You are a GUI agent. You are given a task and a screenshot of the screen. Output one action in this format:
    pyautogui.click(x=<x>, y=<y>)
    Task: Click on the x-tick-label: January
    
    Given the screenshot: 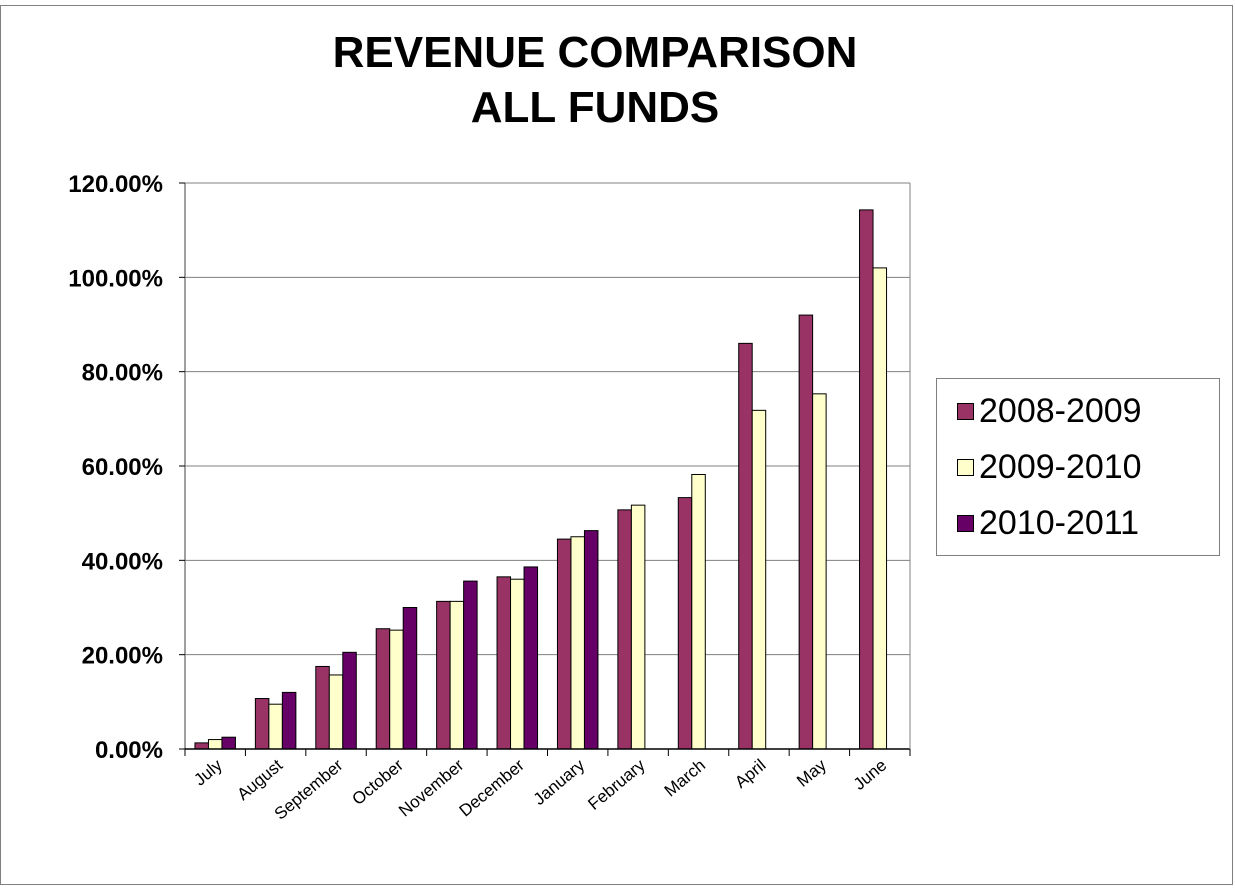 What is the action you would take?
    pyautogui.click(x=559, y=782)
    